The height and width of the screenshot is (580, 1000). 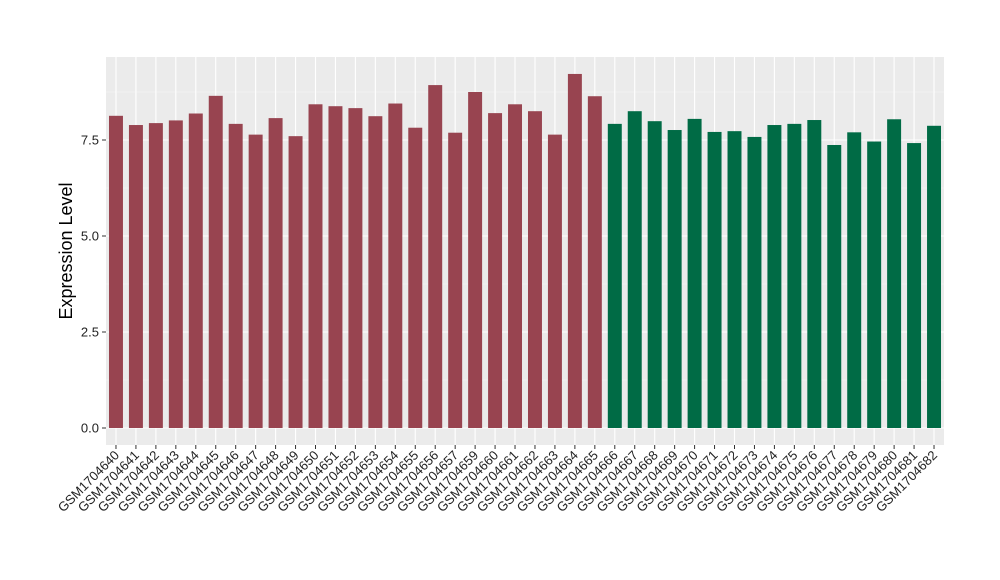 What do you see at coordinates (66, 250) in the screenshot?
I see `y-axis-title: Expression Level` at bounding box center [66, 250].